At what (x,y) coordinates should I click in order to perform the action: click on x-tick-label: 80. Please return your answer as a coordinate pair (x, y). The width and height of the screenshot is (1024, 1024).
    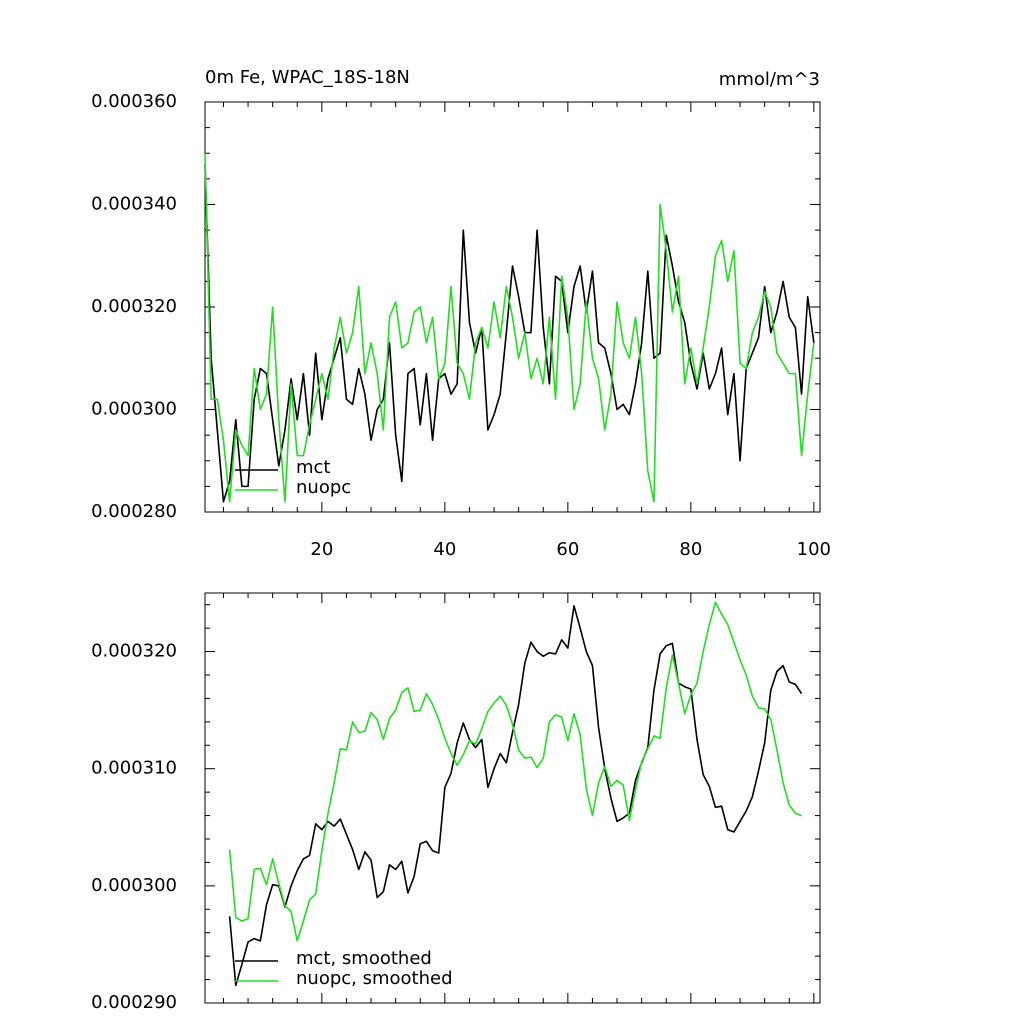
    Looking at the image, I should click on (690, 549).